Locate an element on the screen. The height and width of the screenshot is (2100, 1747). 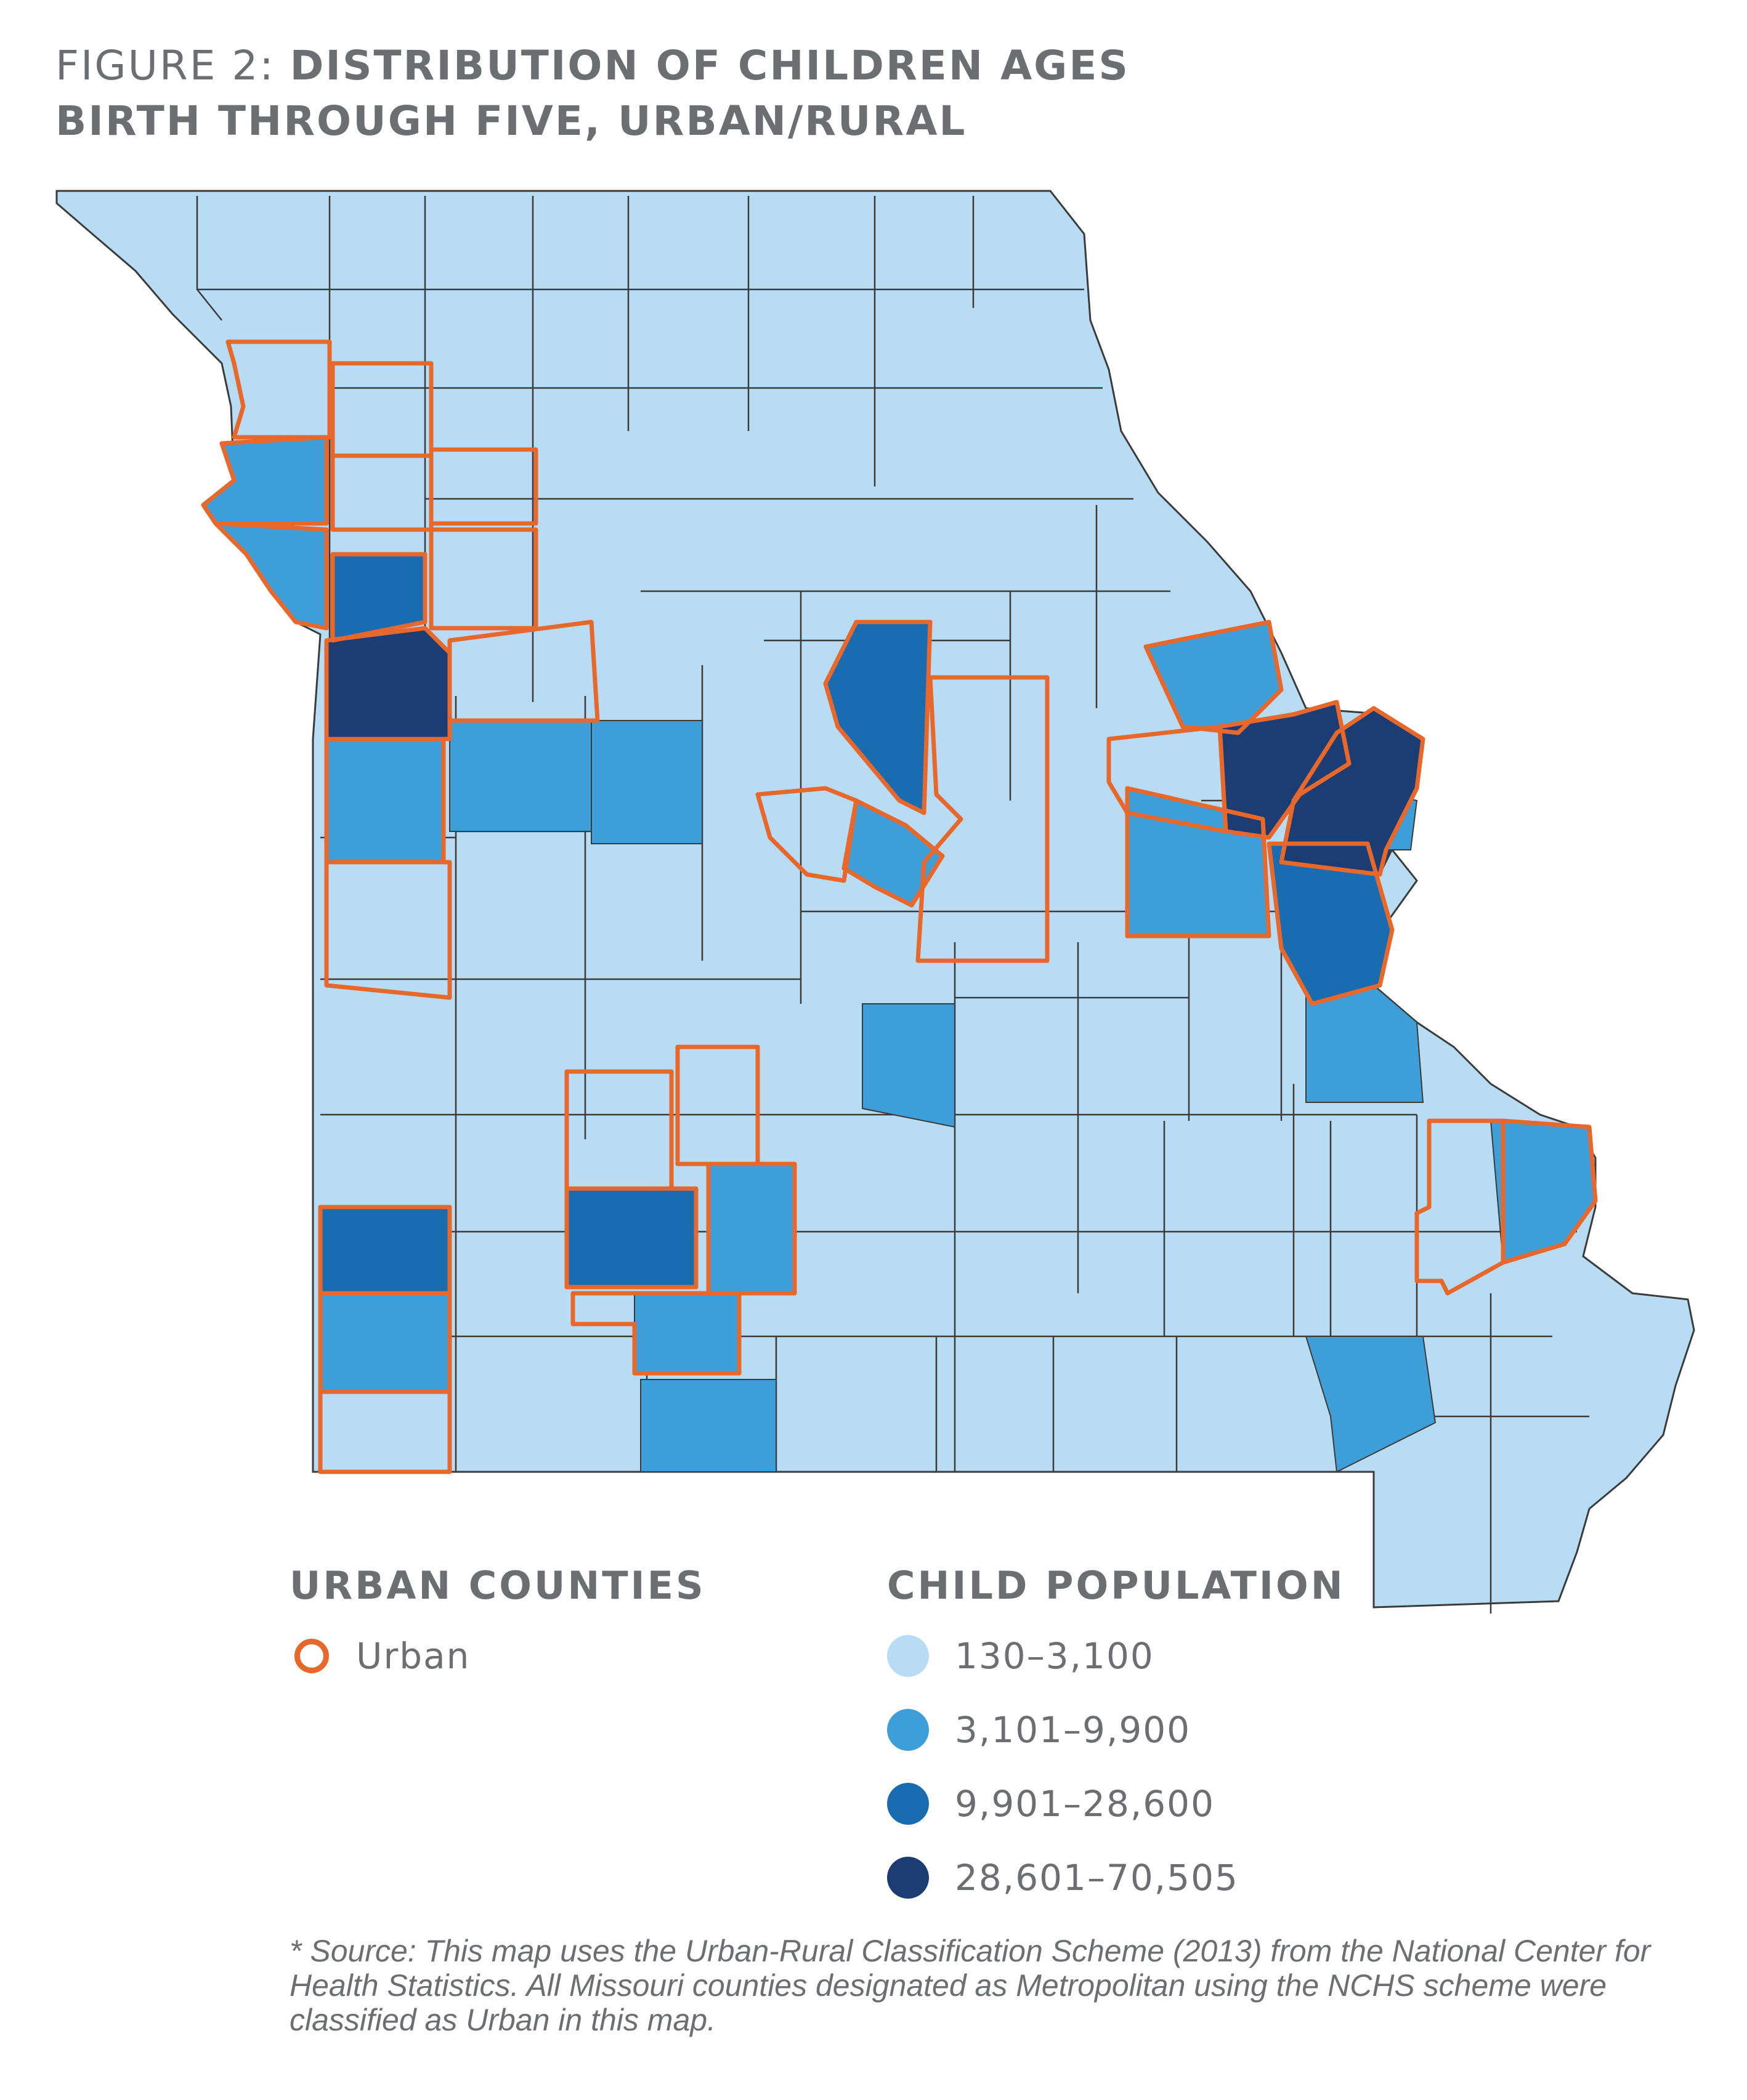
urban-legend-item: Urban is located at coordinates (382, 1656).